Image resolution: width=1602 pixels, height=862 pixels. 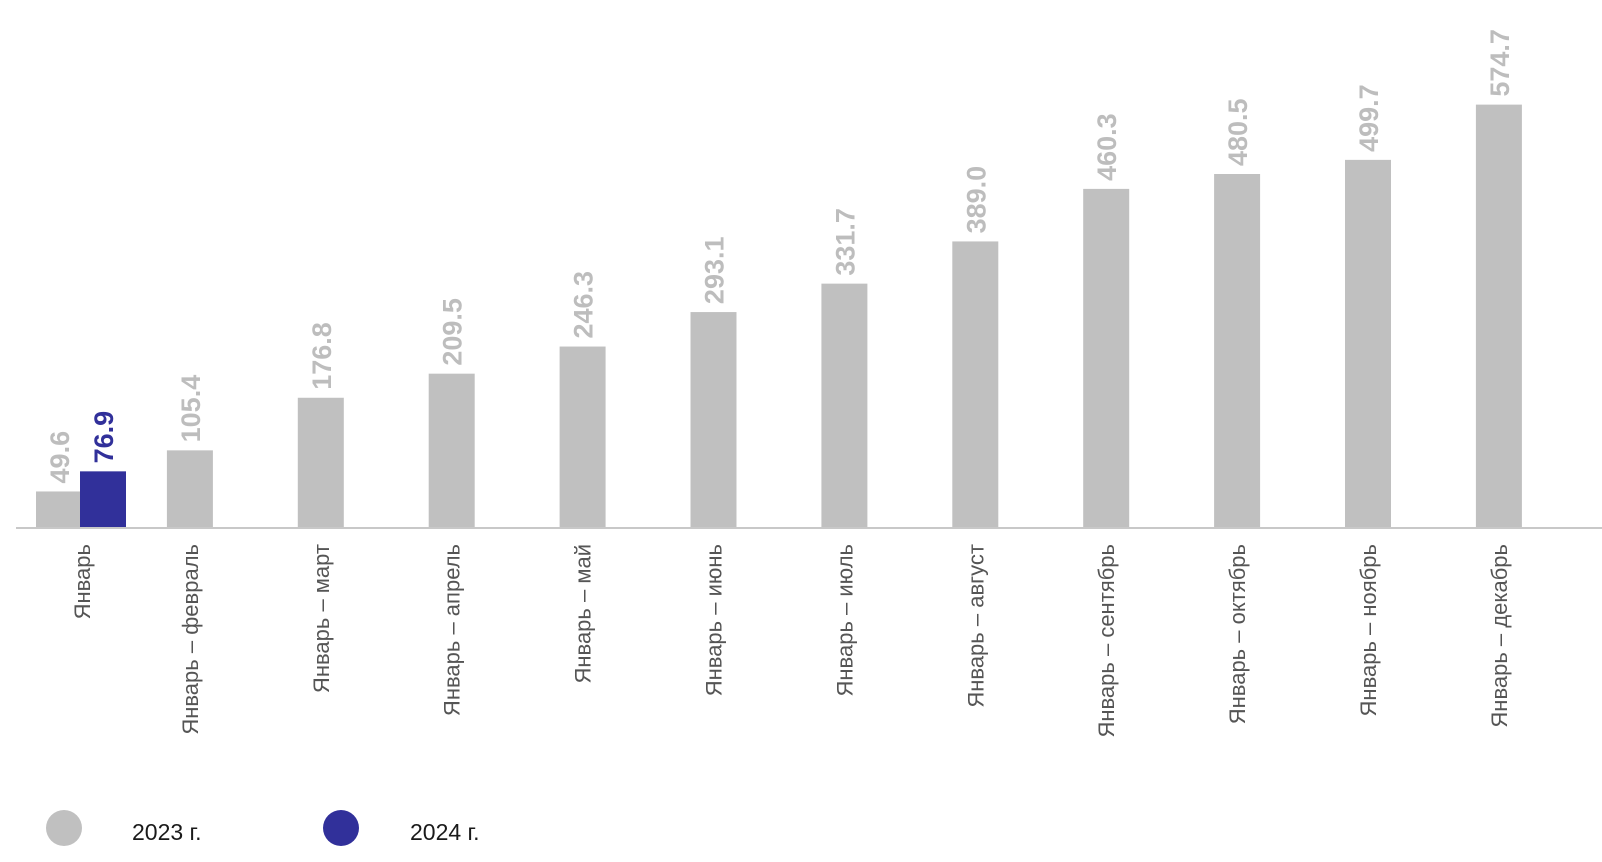 What do you see at coordinates (1237, 634) in the screenshot?
I see `category-label-9: Январь – октябрь` at bounding box center [1237, 634].